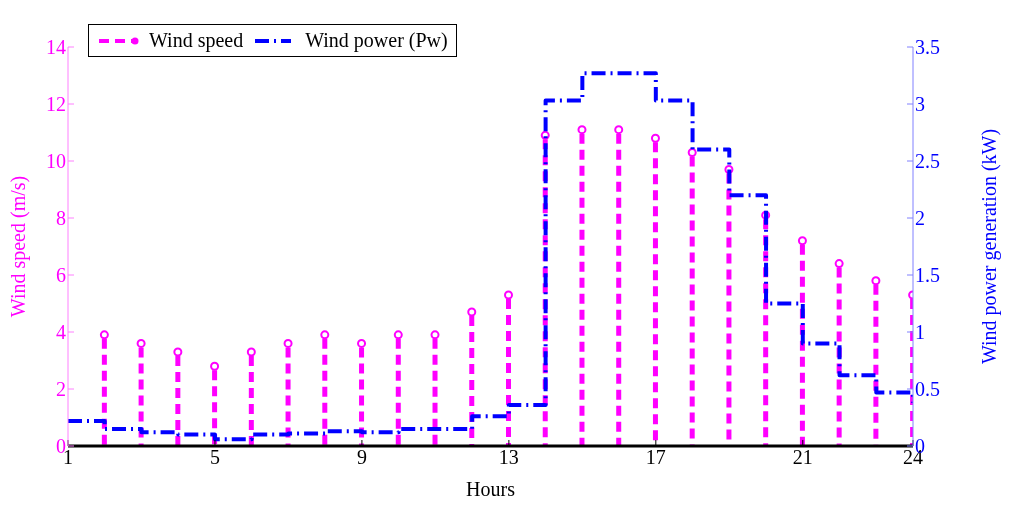 The height and width of the screenshot is (509, 1011). What do you see at coordinates (920, 332) in the screenshot?
I see `y2-tick-label: 1` at bounding box center [920, 332].